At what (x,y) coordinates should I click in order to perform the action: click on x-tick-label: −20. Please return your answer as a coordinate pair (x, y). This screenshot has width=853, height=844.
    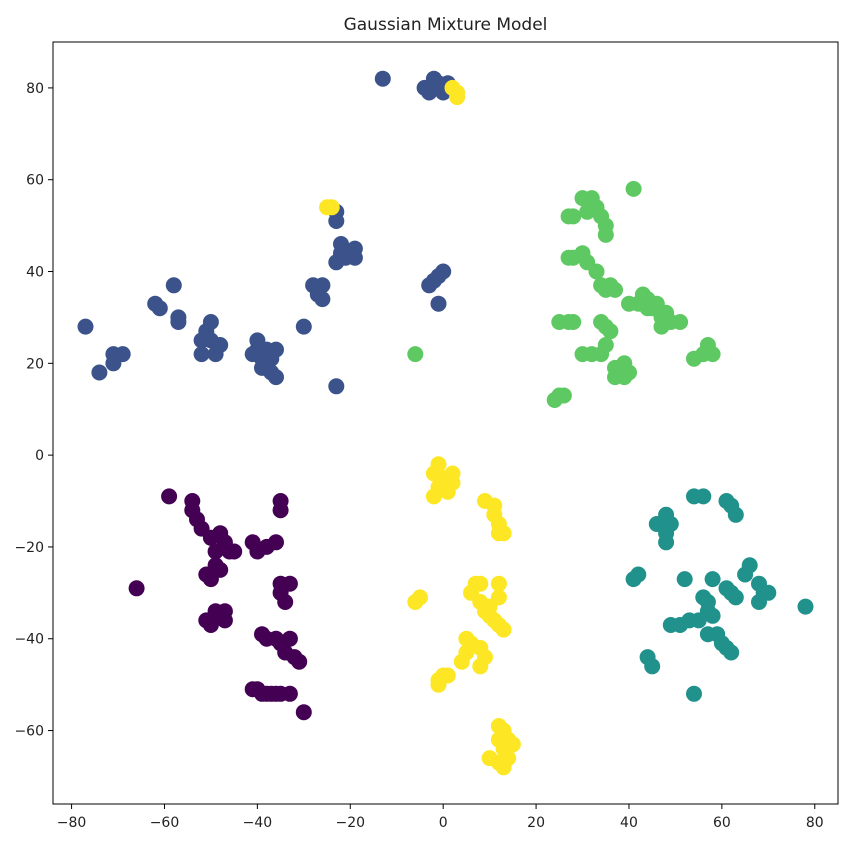
    Looking at the image, I should click on (351, 823).